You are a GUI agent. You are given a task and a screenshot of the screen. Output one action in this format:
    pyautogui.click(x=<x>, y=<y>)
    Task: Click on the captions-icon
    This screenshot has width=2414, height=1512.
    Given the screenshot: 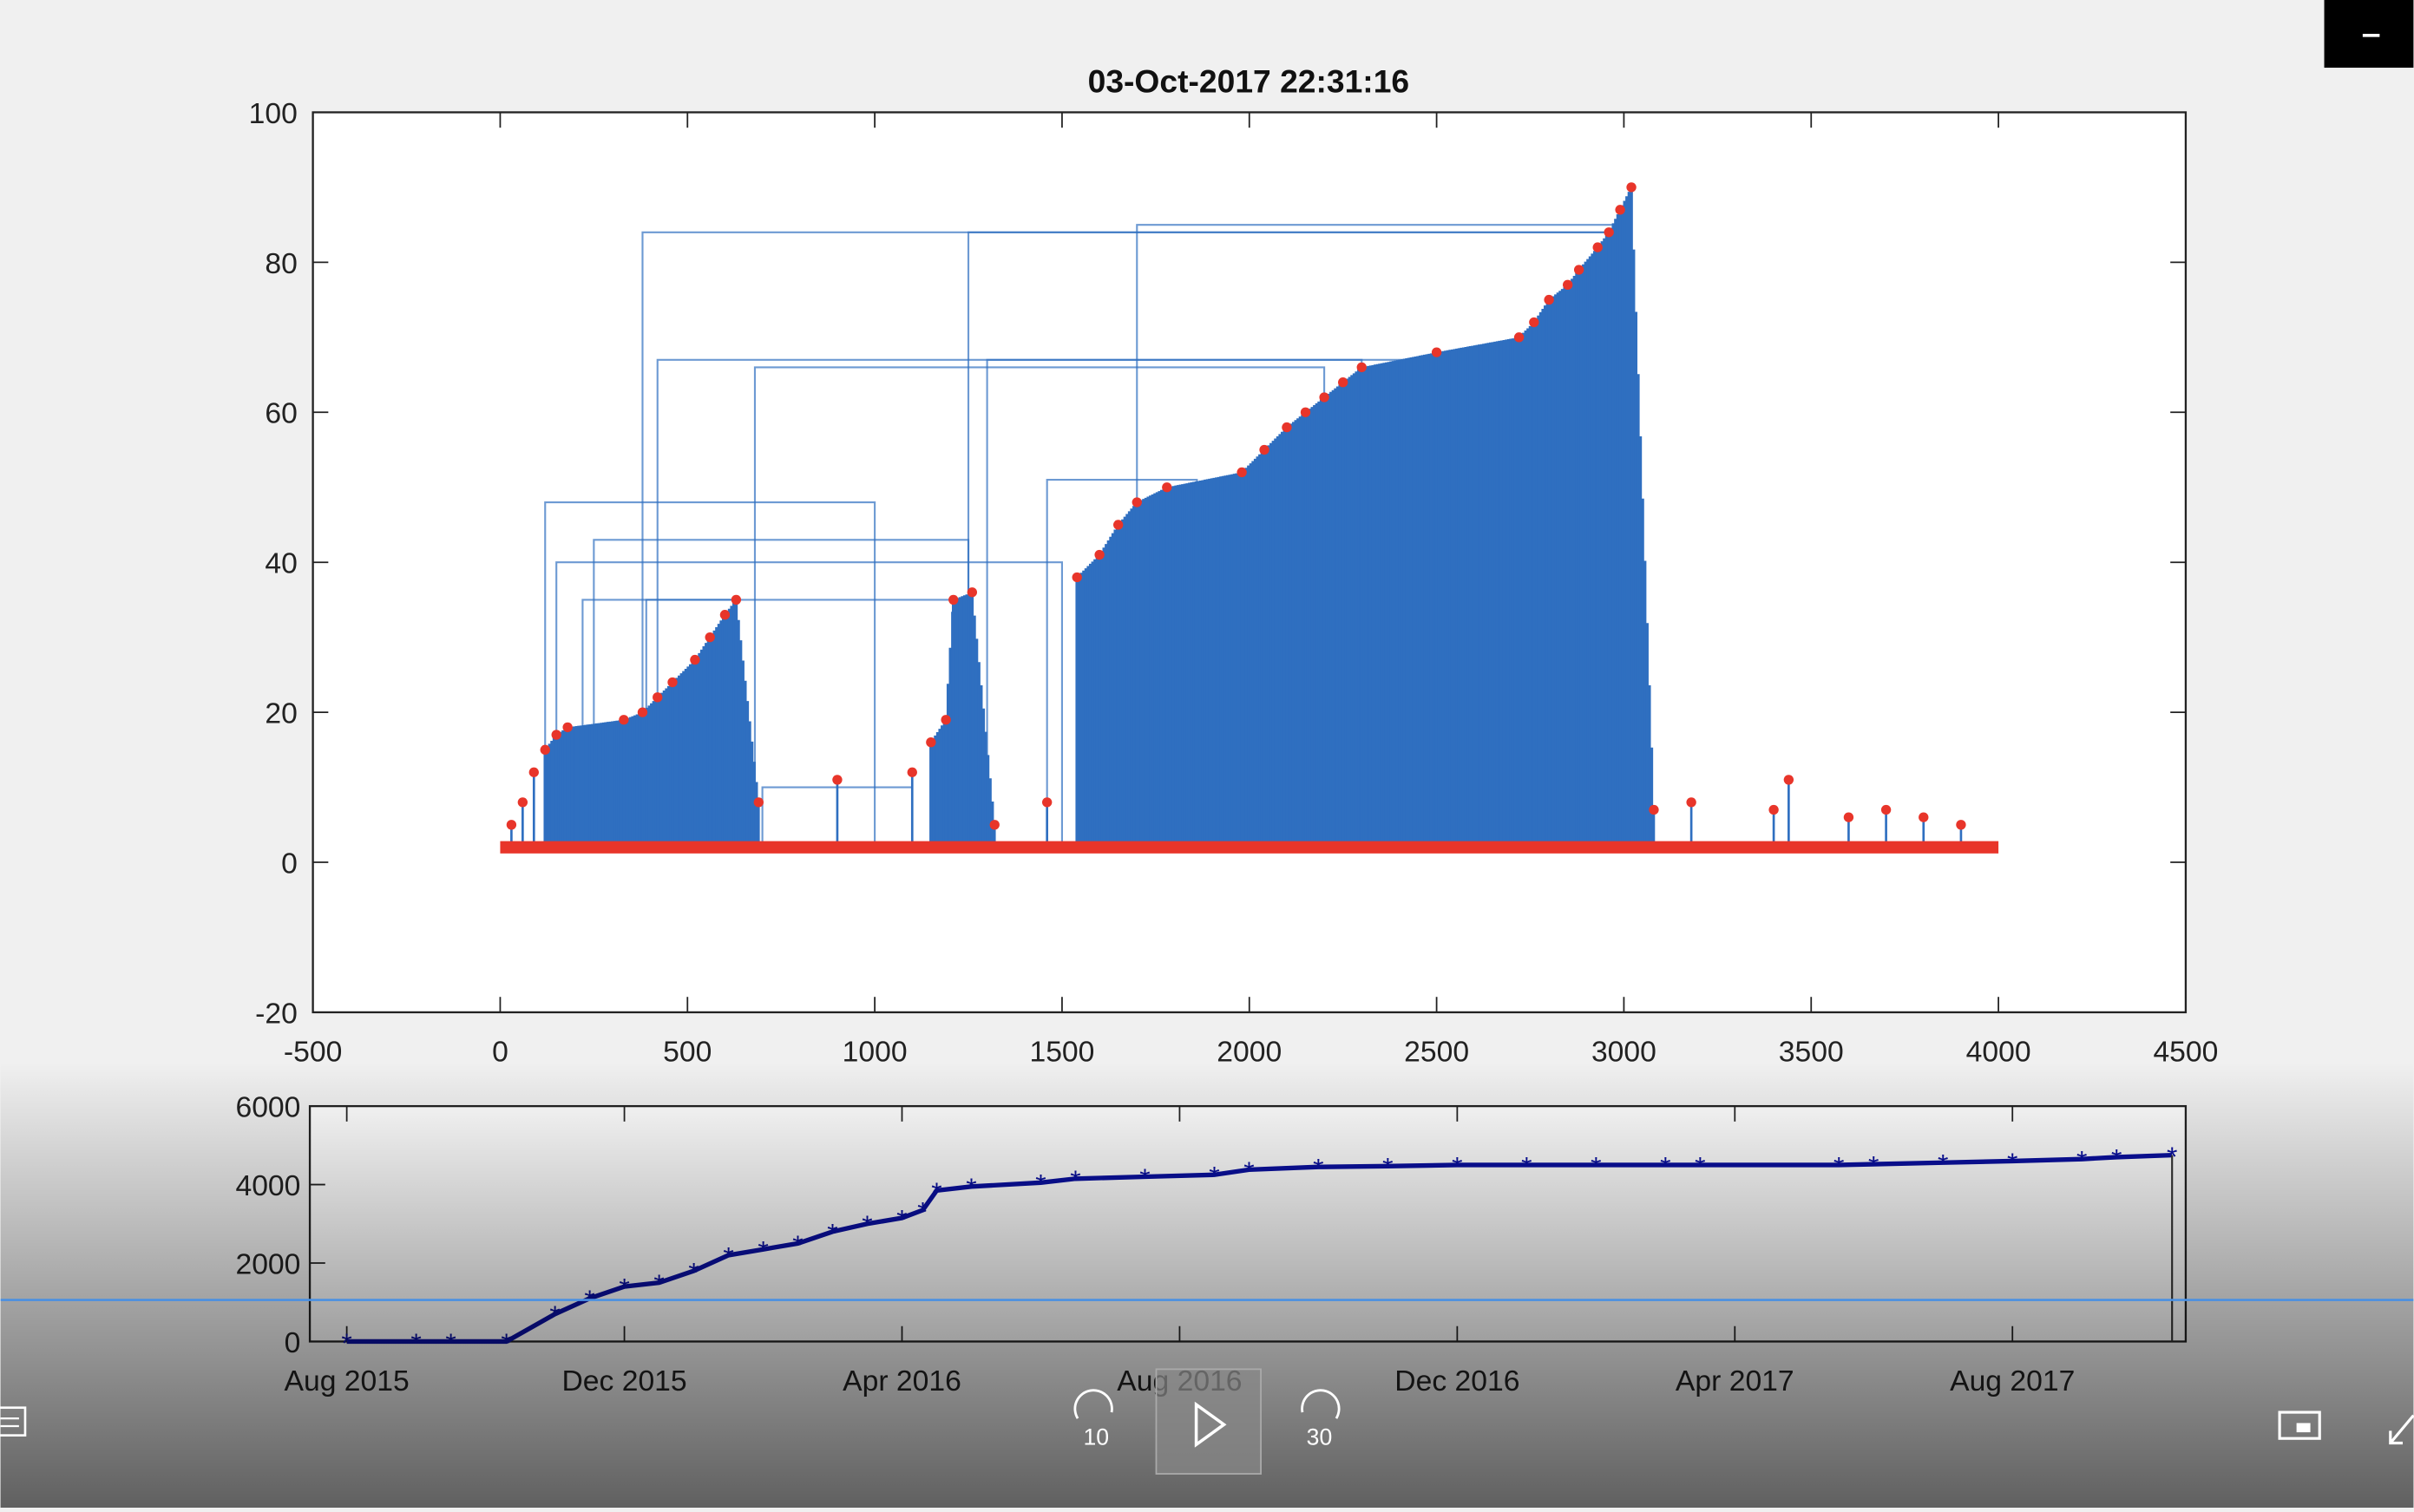 What is the action you would take?
    pyautogui.click(x=13, y=1421)
    